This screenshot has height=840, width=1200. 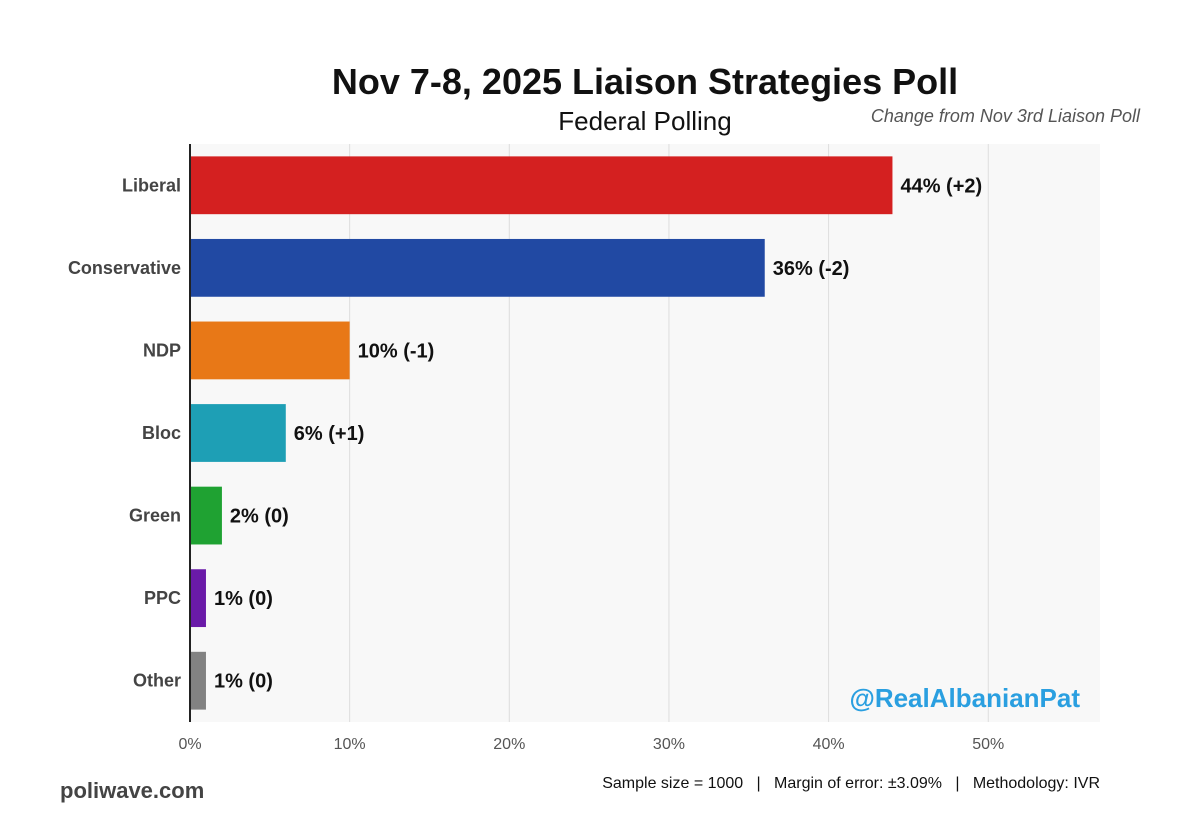 What do you see at coordinates (189, 744) in the screenshot?
I see `x-tick-label: 0%` at bounding box center [189, 744].